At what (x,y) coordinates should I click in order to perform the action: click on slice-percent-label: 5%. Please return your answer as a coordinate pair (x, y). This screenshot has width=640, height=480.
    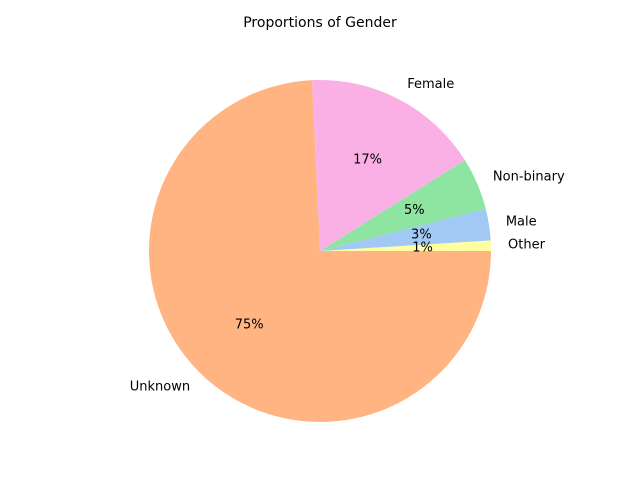
    Looking at the image, I should click on (414, 210).